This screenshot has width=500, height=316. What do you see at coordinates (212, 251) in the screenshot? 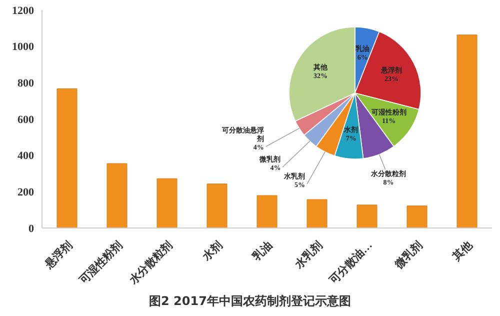
I see `x-tick-label: 水剂` at bounding box center [212, 251].